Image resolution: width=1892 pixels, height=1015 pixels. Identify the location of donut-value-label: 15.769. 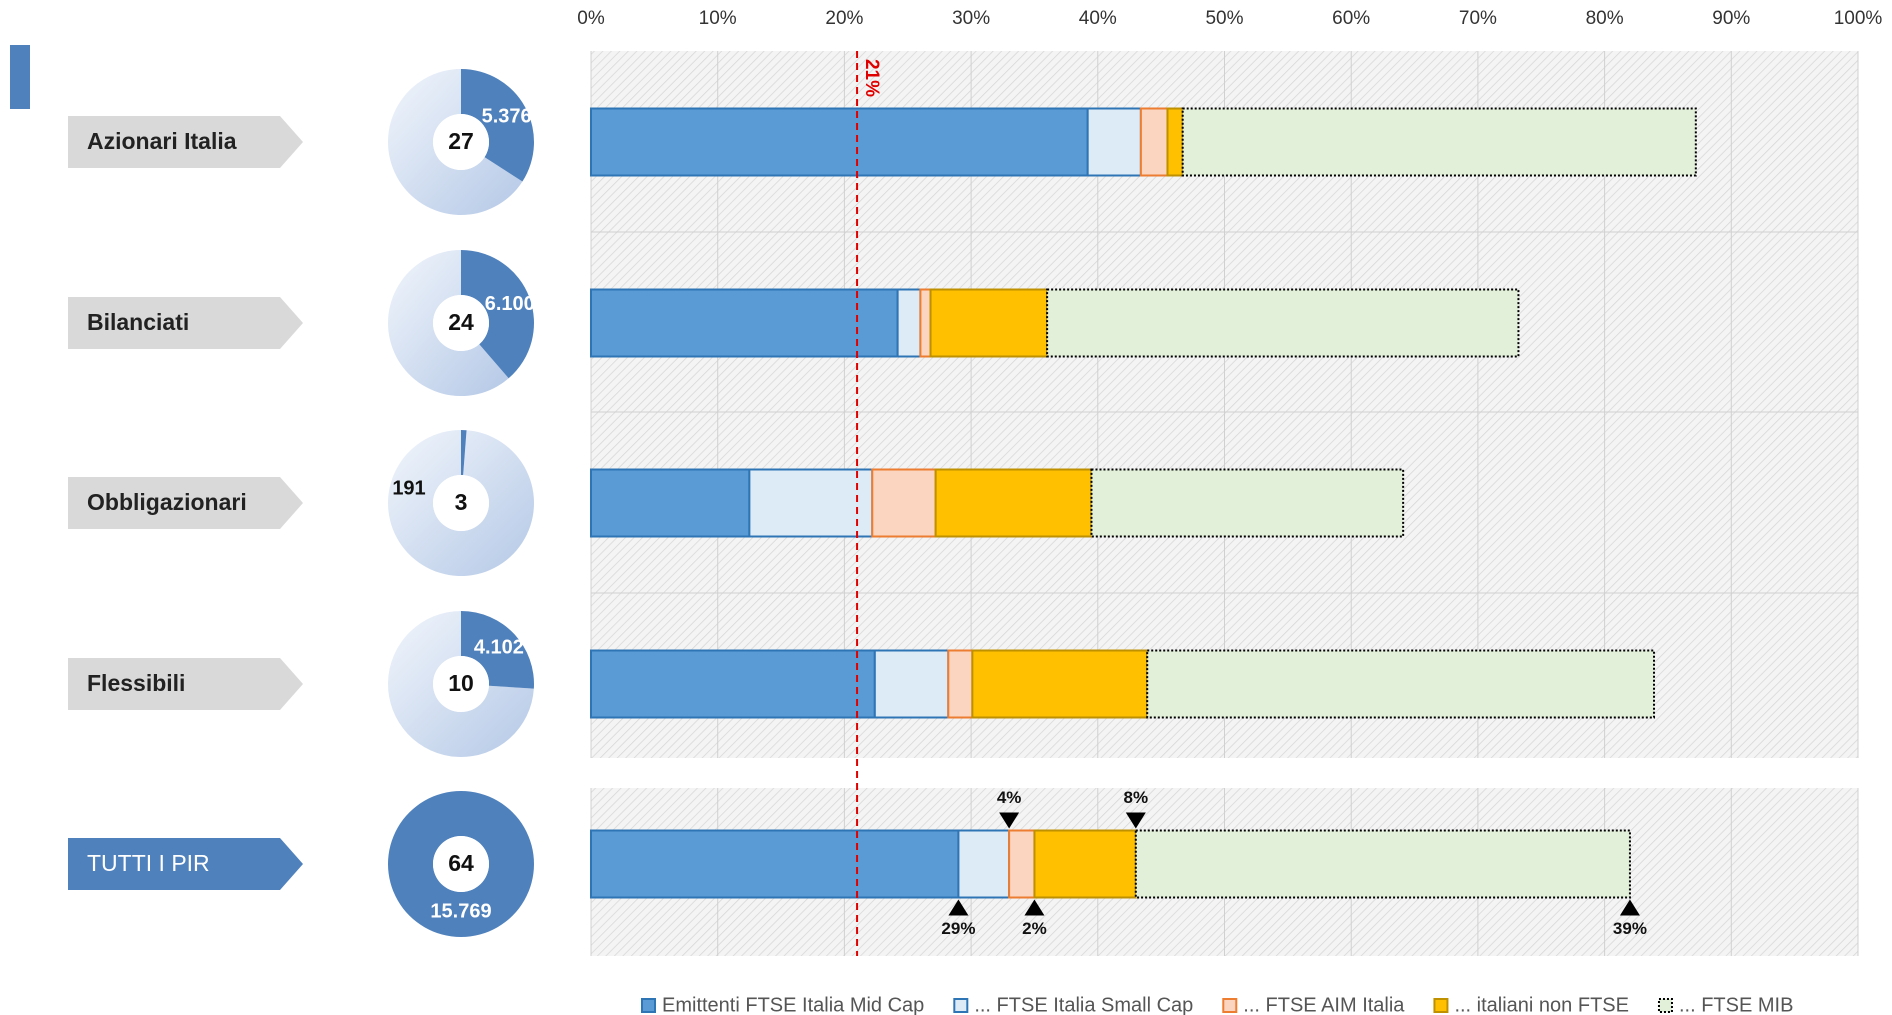
(460, 911).